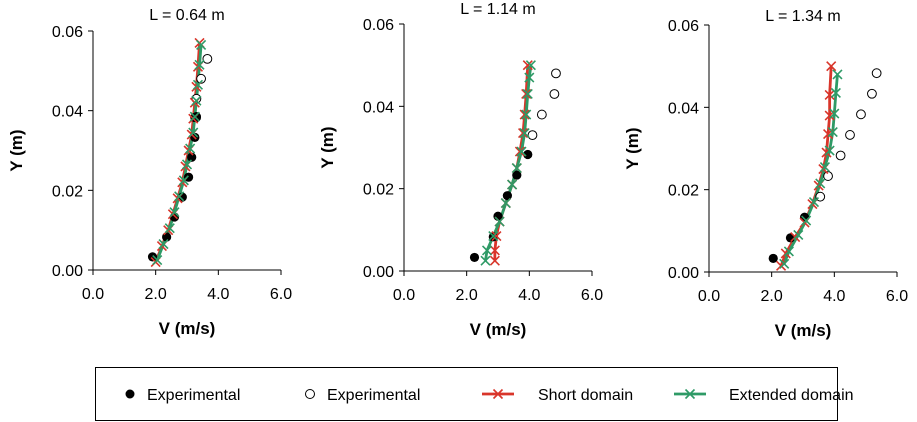  I want to click on legend-item: Extended domain, so click(764, 395).